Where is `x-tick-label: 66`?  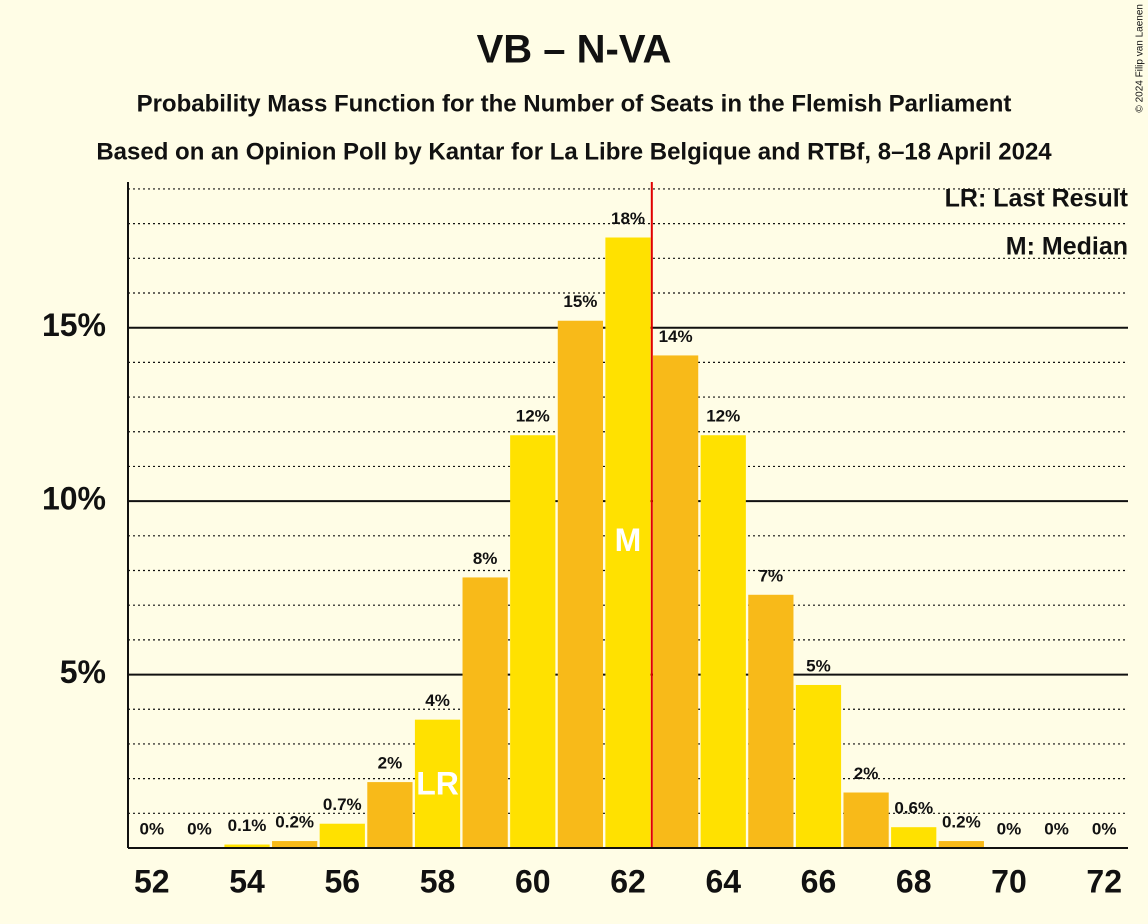 x-tick-label: 66 is located at coordinates (819, 881).